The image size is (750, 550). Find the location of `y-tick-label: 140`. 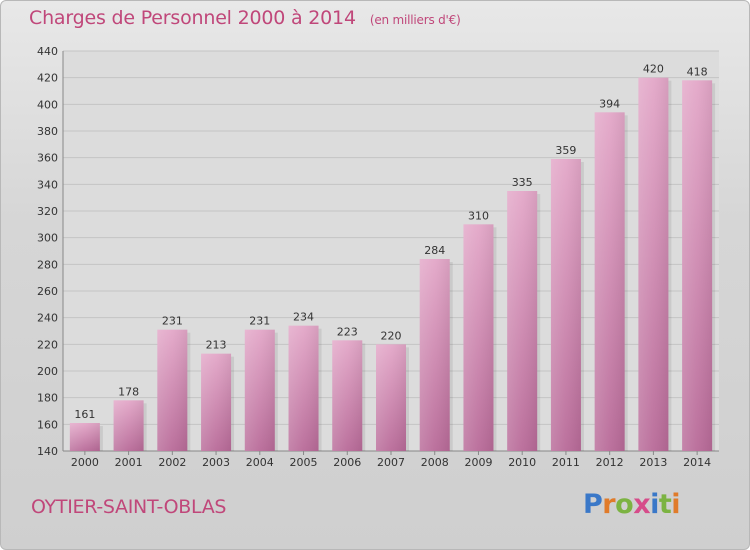

y-tick-label: 140 is located at coordinates (47, 451).